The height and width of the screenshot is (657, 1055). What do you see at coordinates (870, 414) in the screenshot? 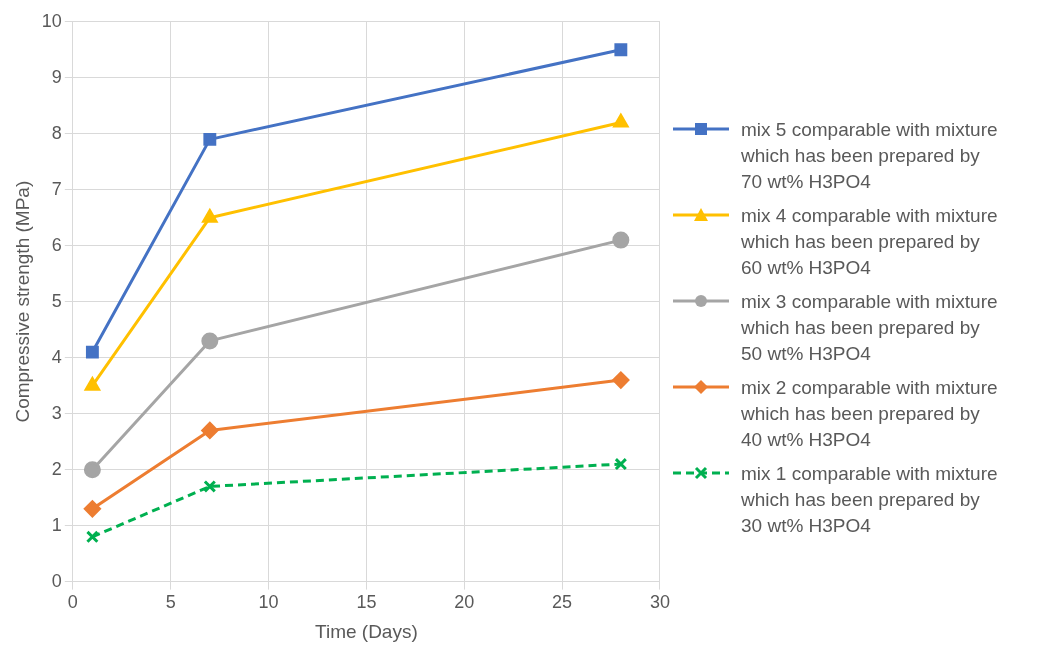
I see `legend-label: mix 2 comparable with mixture which has been prepared by 40 wt% H3PO4` at bounding box center [870, 414].